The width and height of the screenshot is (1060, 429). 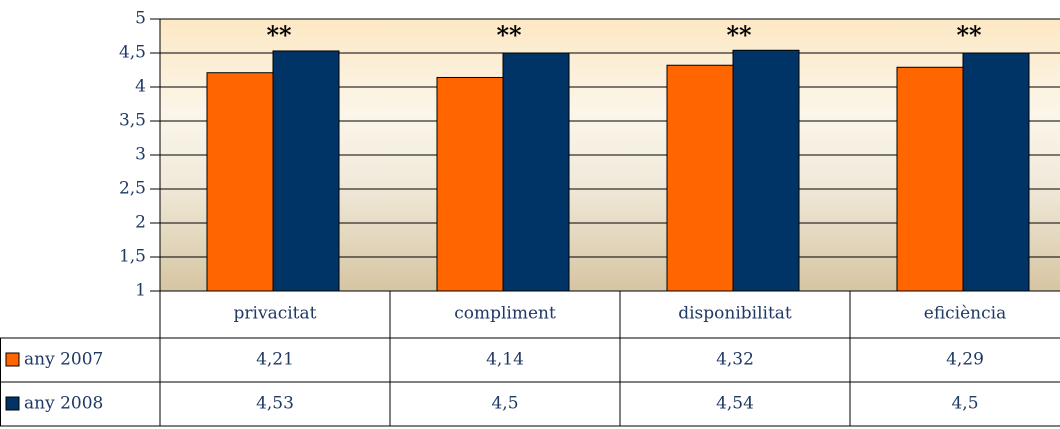 I want to click on table-value: 4,14, so click(x=505, y=360).